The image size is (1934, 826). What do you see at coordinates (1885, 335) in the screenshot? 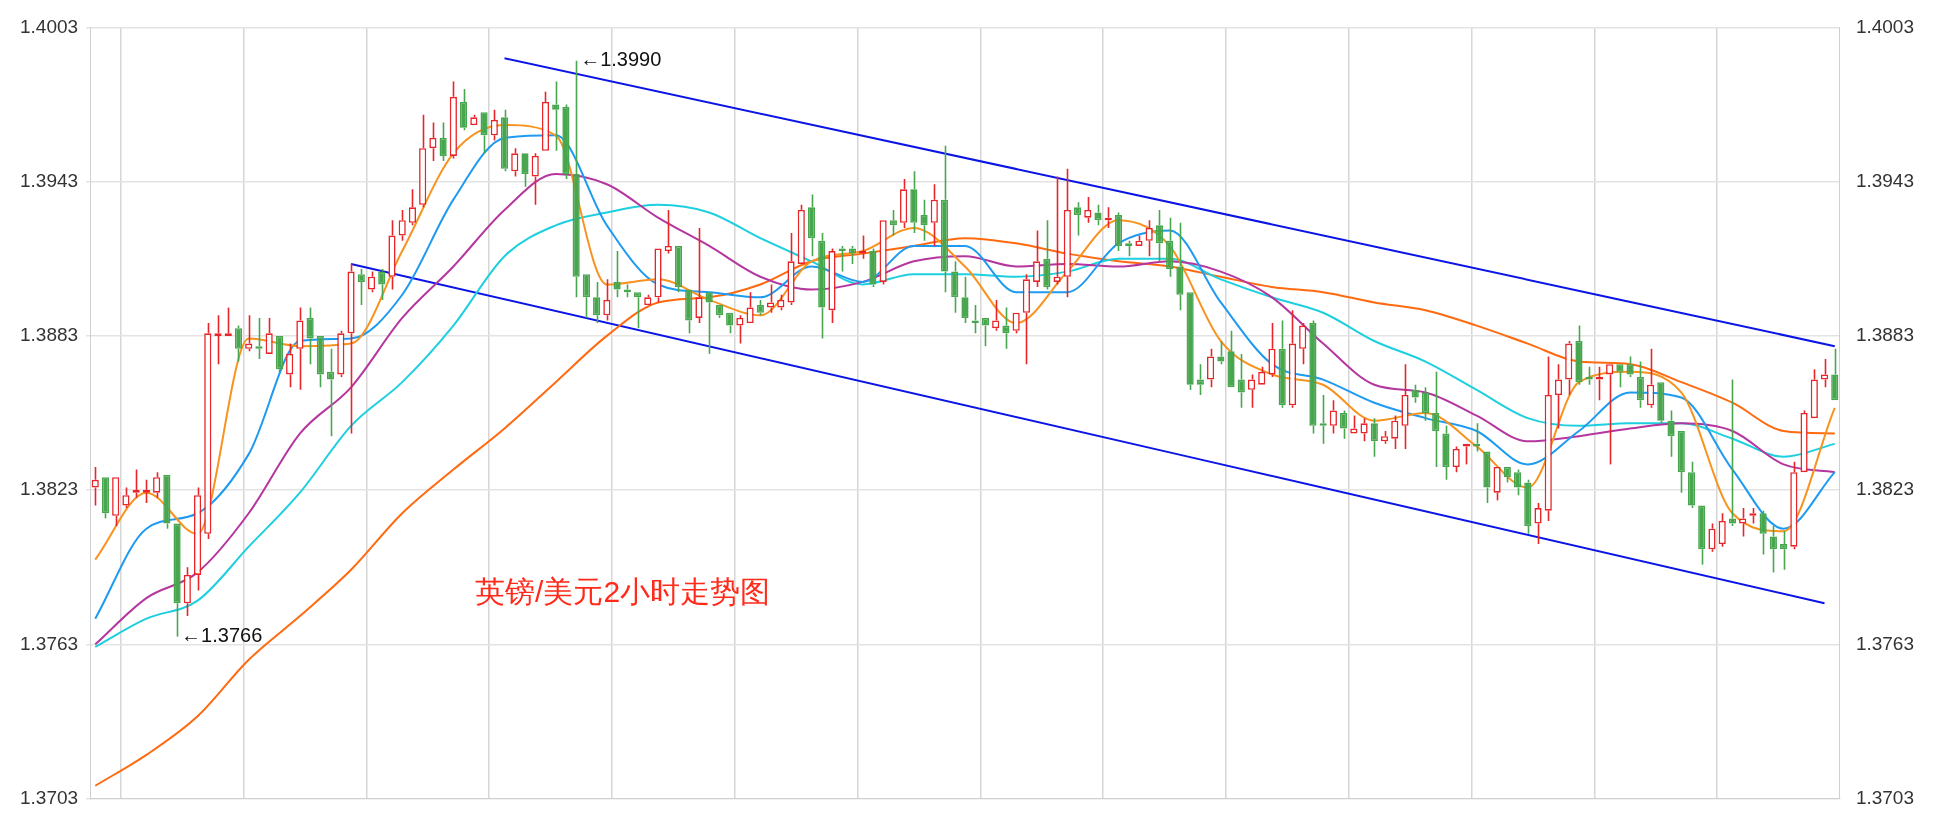
I see `y2-tick-label: 1.3883` at bounding box center [1885, 335].